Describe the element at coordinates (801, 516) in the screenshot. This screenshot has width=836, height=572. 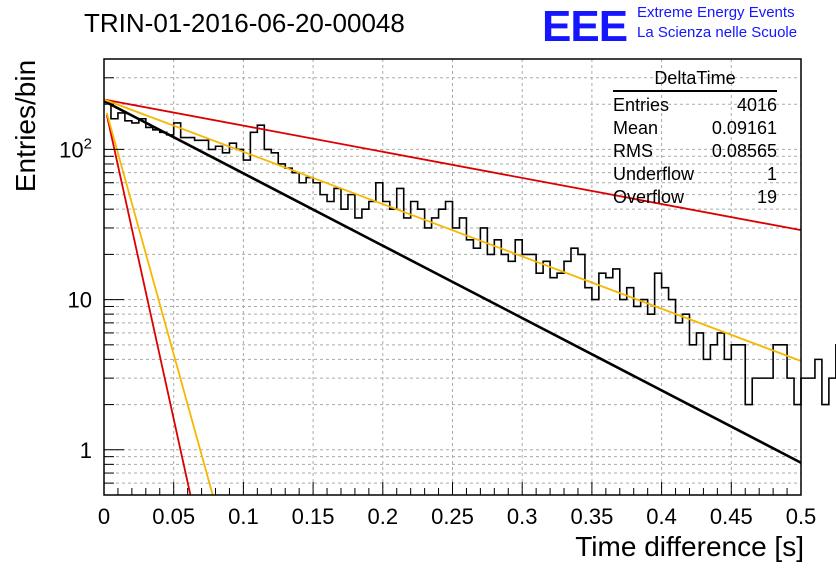
I see `x-tick-label: 0.5` at that location.